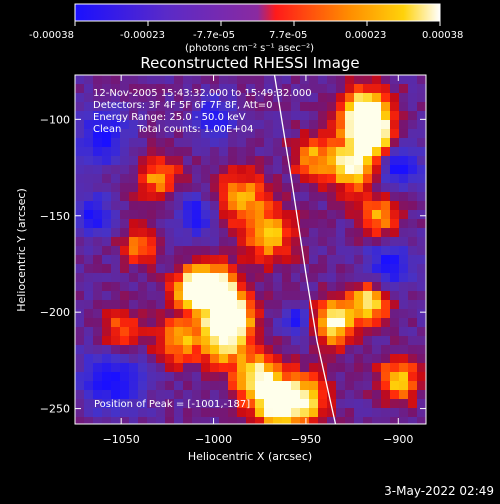 Image resolution: width=500 pixels, height=504 pixels. What do you see at coordinates (257, 23) in the screenshot?
I see `colorbar-ticks` at bounding box center [257, 23].